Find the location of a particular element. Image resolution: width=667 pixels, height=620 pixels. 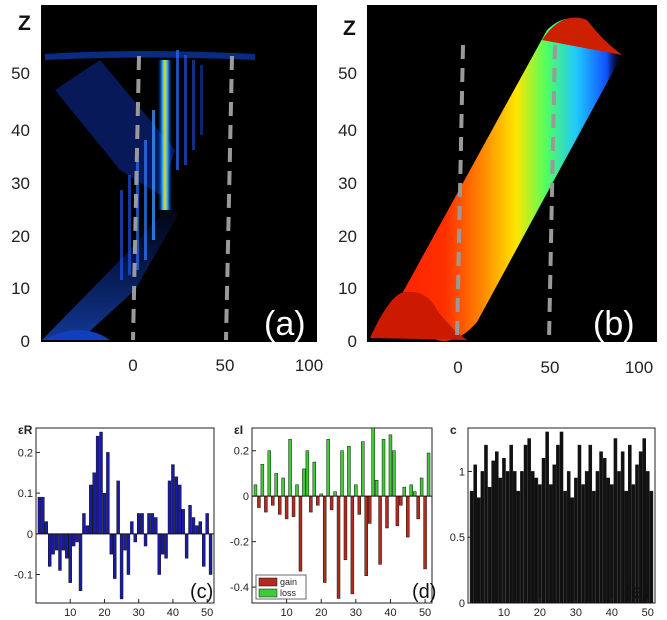

ytick: 30 is located at coordinates (20, 183).